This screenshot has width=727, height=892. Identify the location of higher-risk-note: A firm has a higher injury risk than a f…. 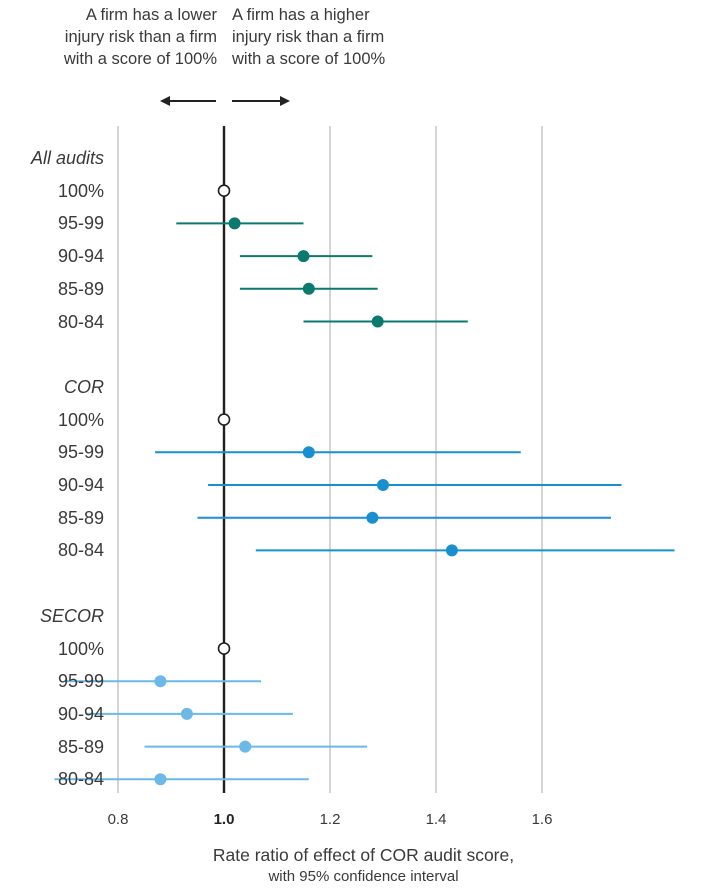
(308, 37).